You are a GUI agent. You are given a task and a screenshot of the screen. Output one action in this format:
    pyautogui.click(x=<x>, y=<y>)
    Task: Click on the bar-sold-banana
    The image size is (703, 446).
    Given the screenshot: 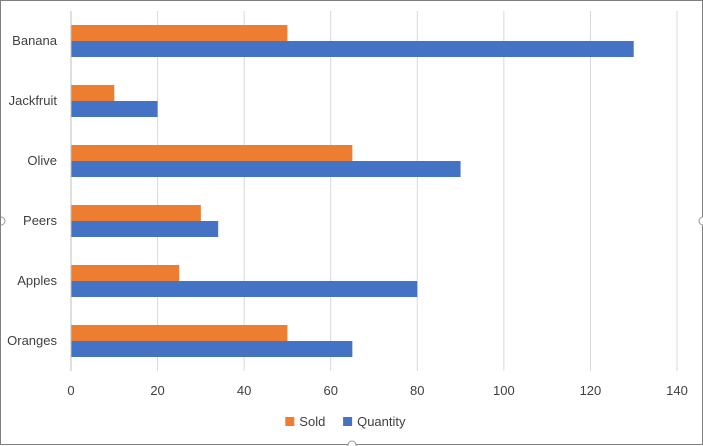 What is the action you would take?
    pyautogui.click(x=179, y=33)
    